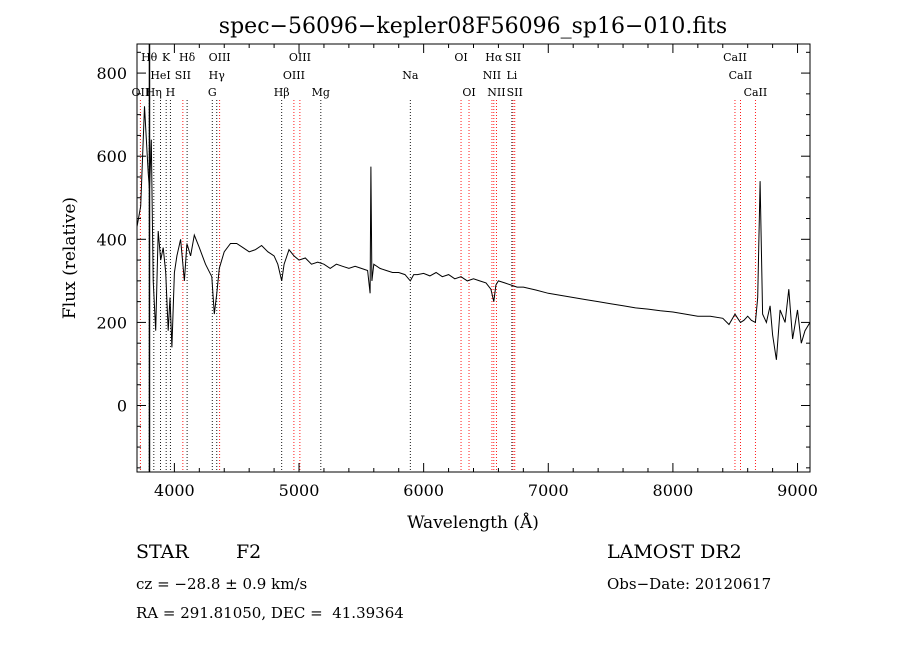 Image resolution: width=900 pixels, height=650 pixels. I want to click on spectral-line-label: Hγ, so click(217, 75).